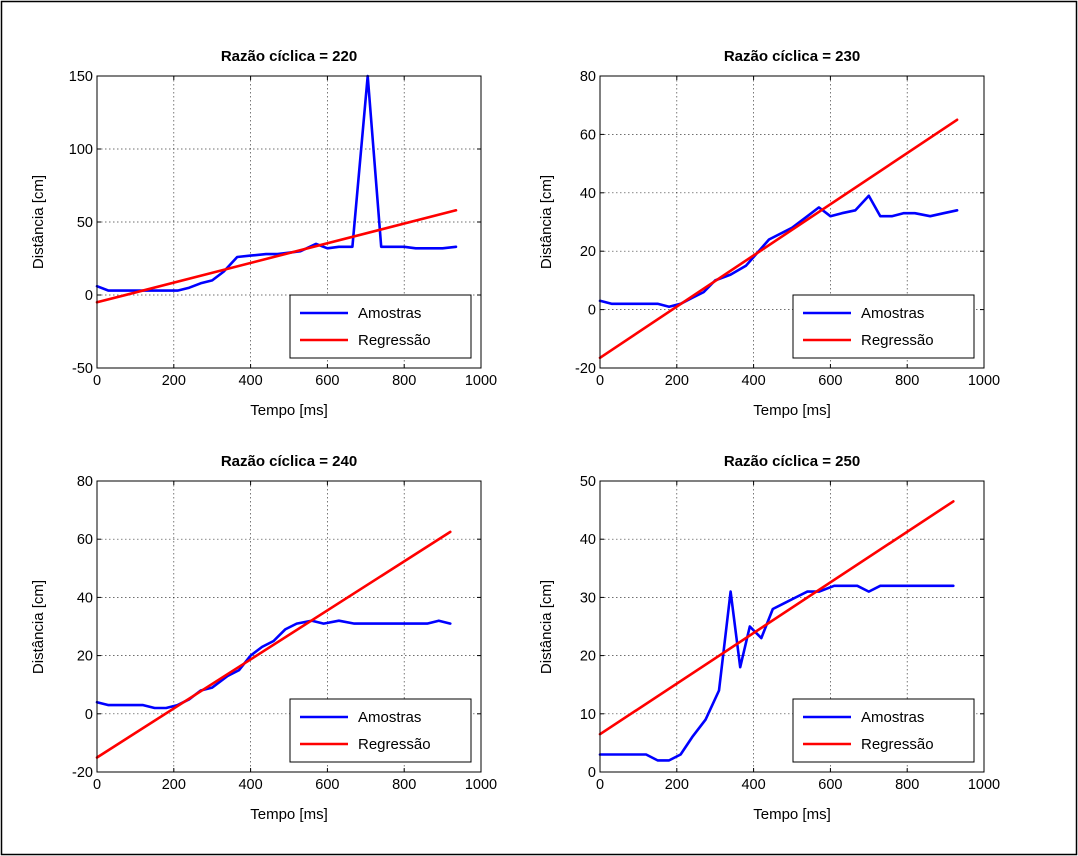  I want to click on subplot-title: Razão cíclica = 230, so click(792, 56).